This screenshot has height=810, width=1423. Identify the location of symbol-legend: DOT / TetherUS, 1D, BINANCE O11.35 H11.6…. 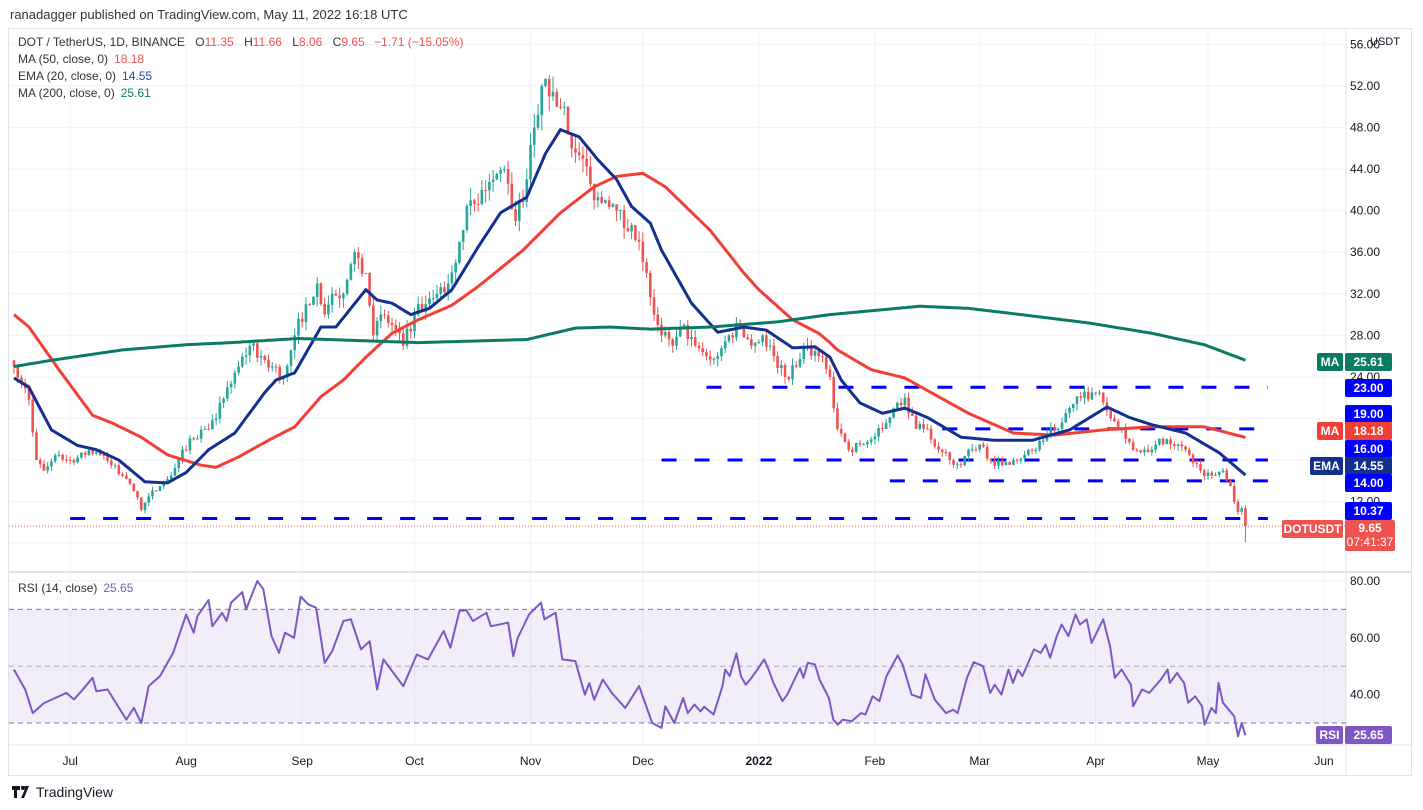
(240, 42).